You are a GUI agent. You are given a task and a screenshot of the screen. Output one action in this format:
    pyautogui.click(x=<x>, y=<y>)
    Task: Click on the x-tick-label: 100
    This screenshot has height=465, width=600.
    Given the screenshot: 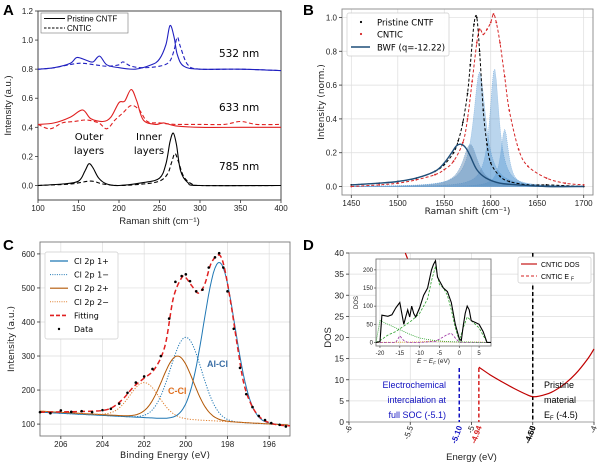 What is the action you would take?
    pyautogui.click(x=38, y=208)
    